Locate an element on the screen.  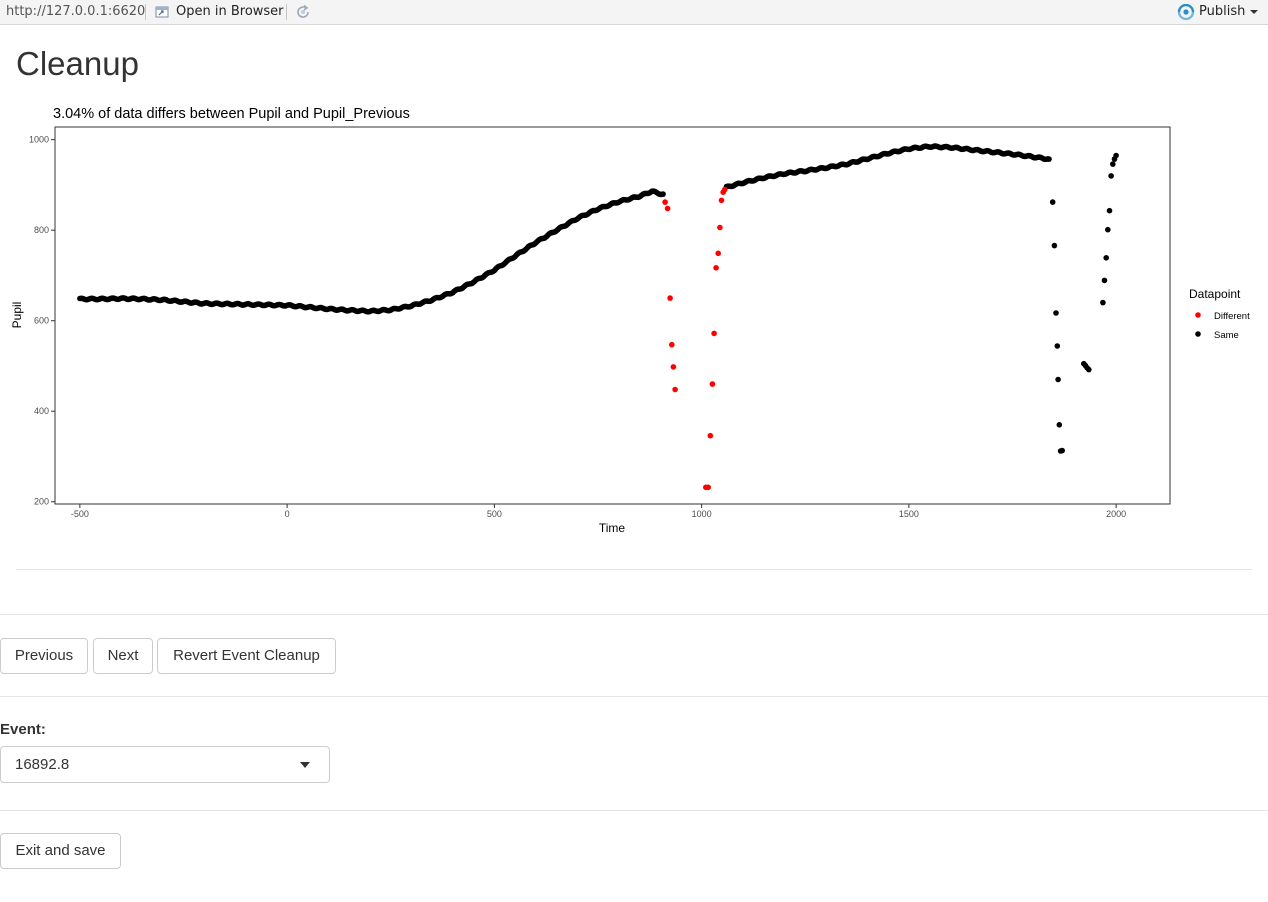
next-button: Next is located at coordinates (123, 656).